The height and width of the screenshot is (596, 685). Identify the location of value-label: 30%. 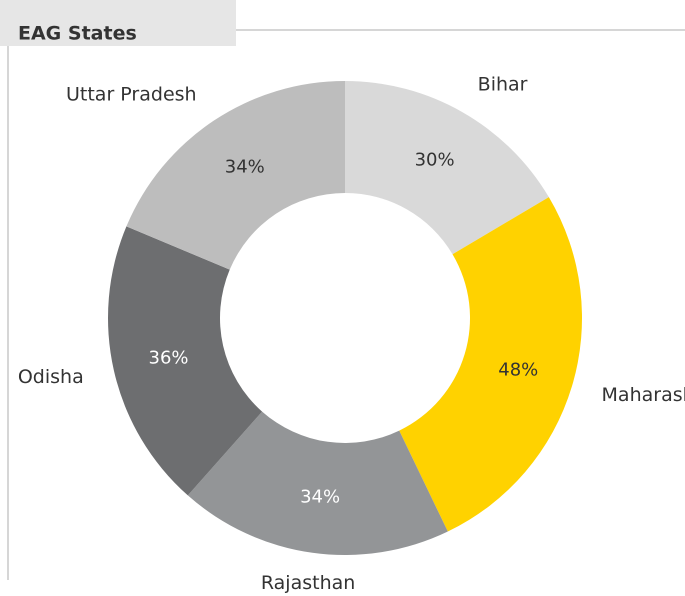
(435, 160).